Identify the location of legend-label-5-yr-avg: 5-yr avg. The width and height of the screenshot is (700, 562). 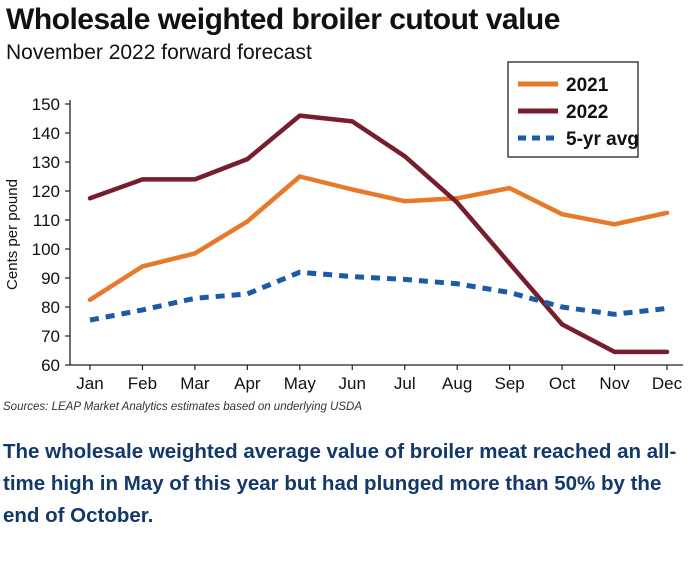
(602, 139).